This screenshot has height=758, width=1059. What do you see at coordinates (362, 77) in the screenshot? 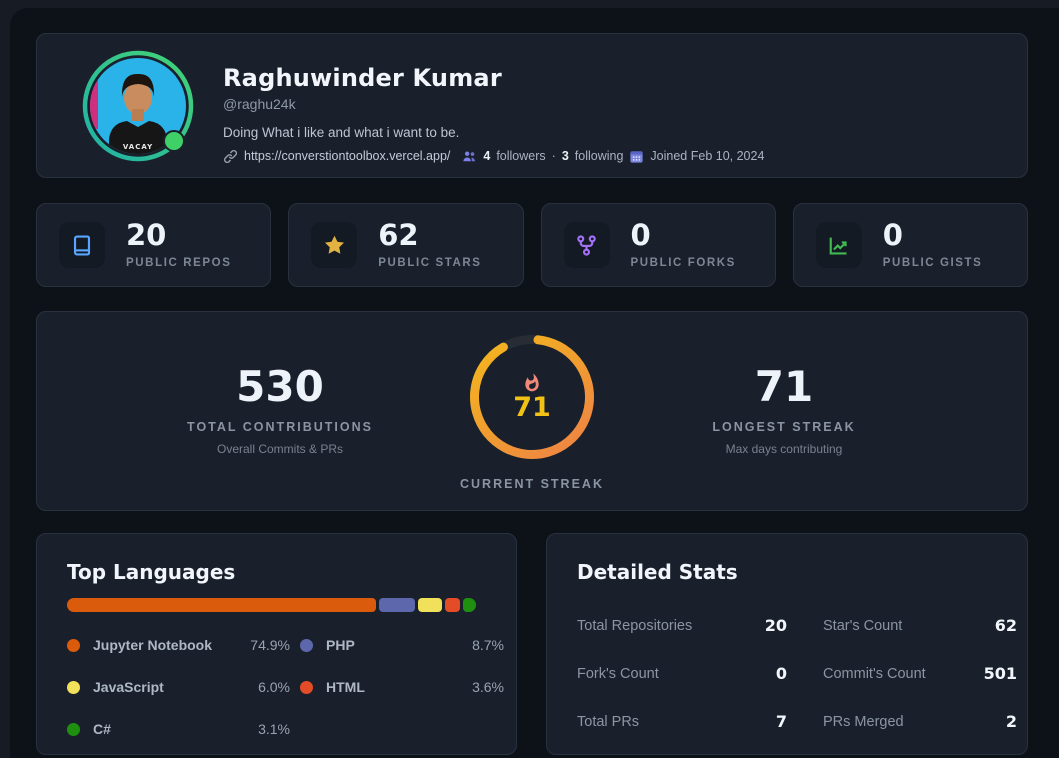
I see `profile-name: Raghuwinder Kumar` at bounding box center [362, 77].